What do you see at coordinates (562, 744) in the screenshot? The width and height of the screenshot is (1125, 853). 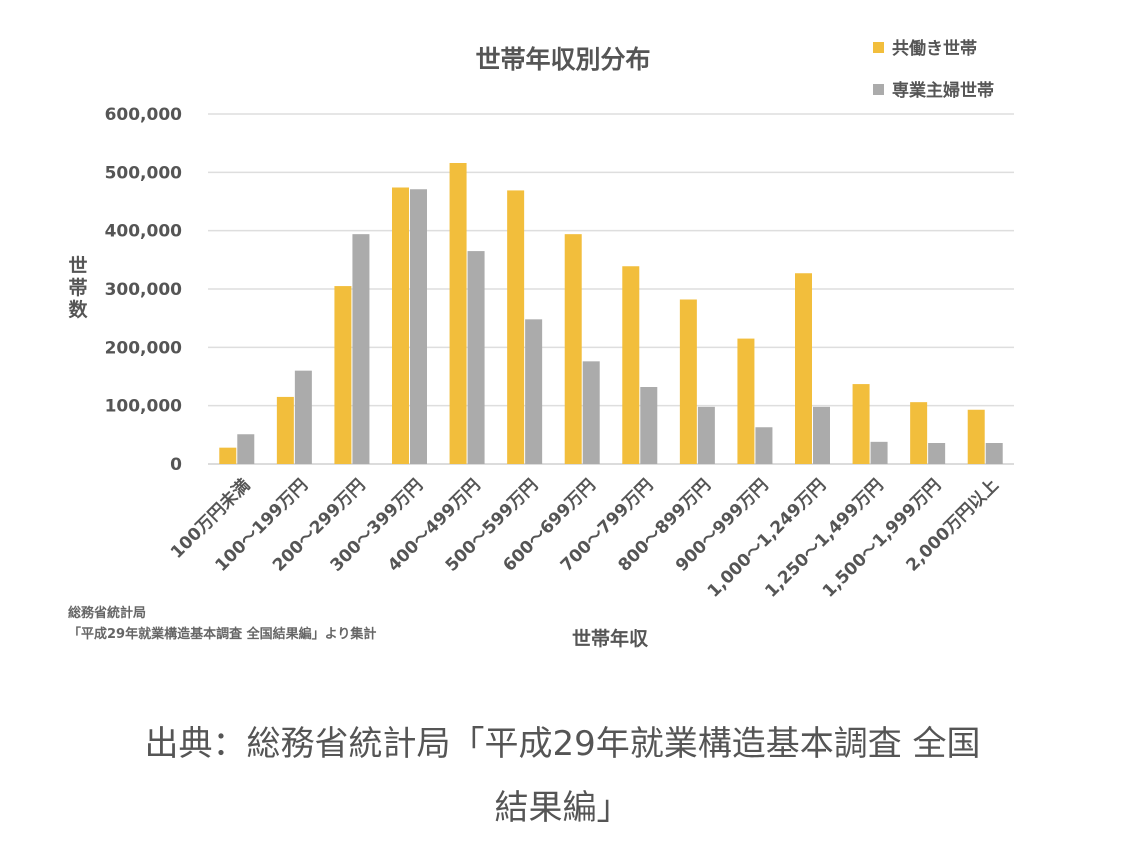 I see `caption-line-1: 出典：総務省統計局「平成29年就業構造基本調査 全国` at bounding box center [562, 744].